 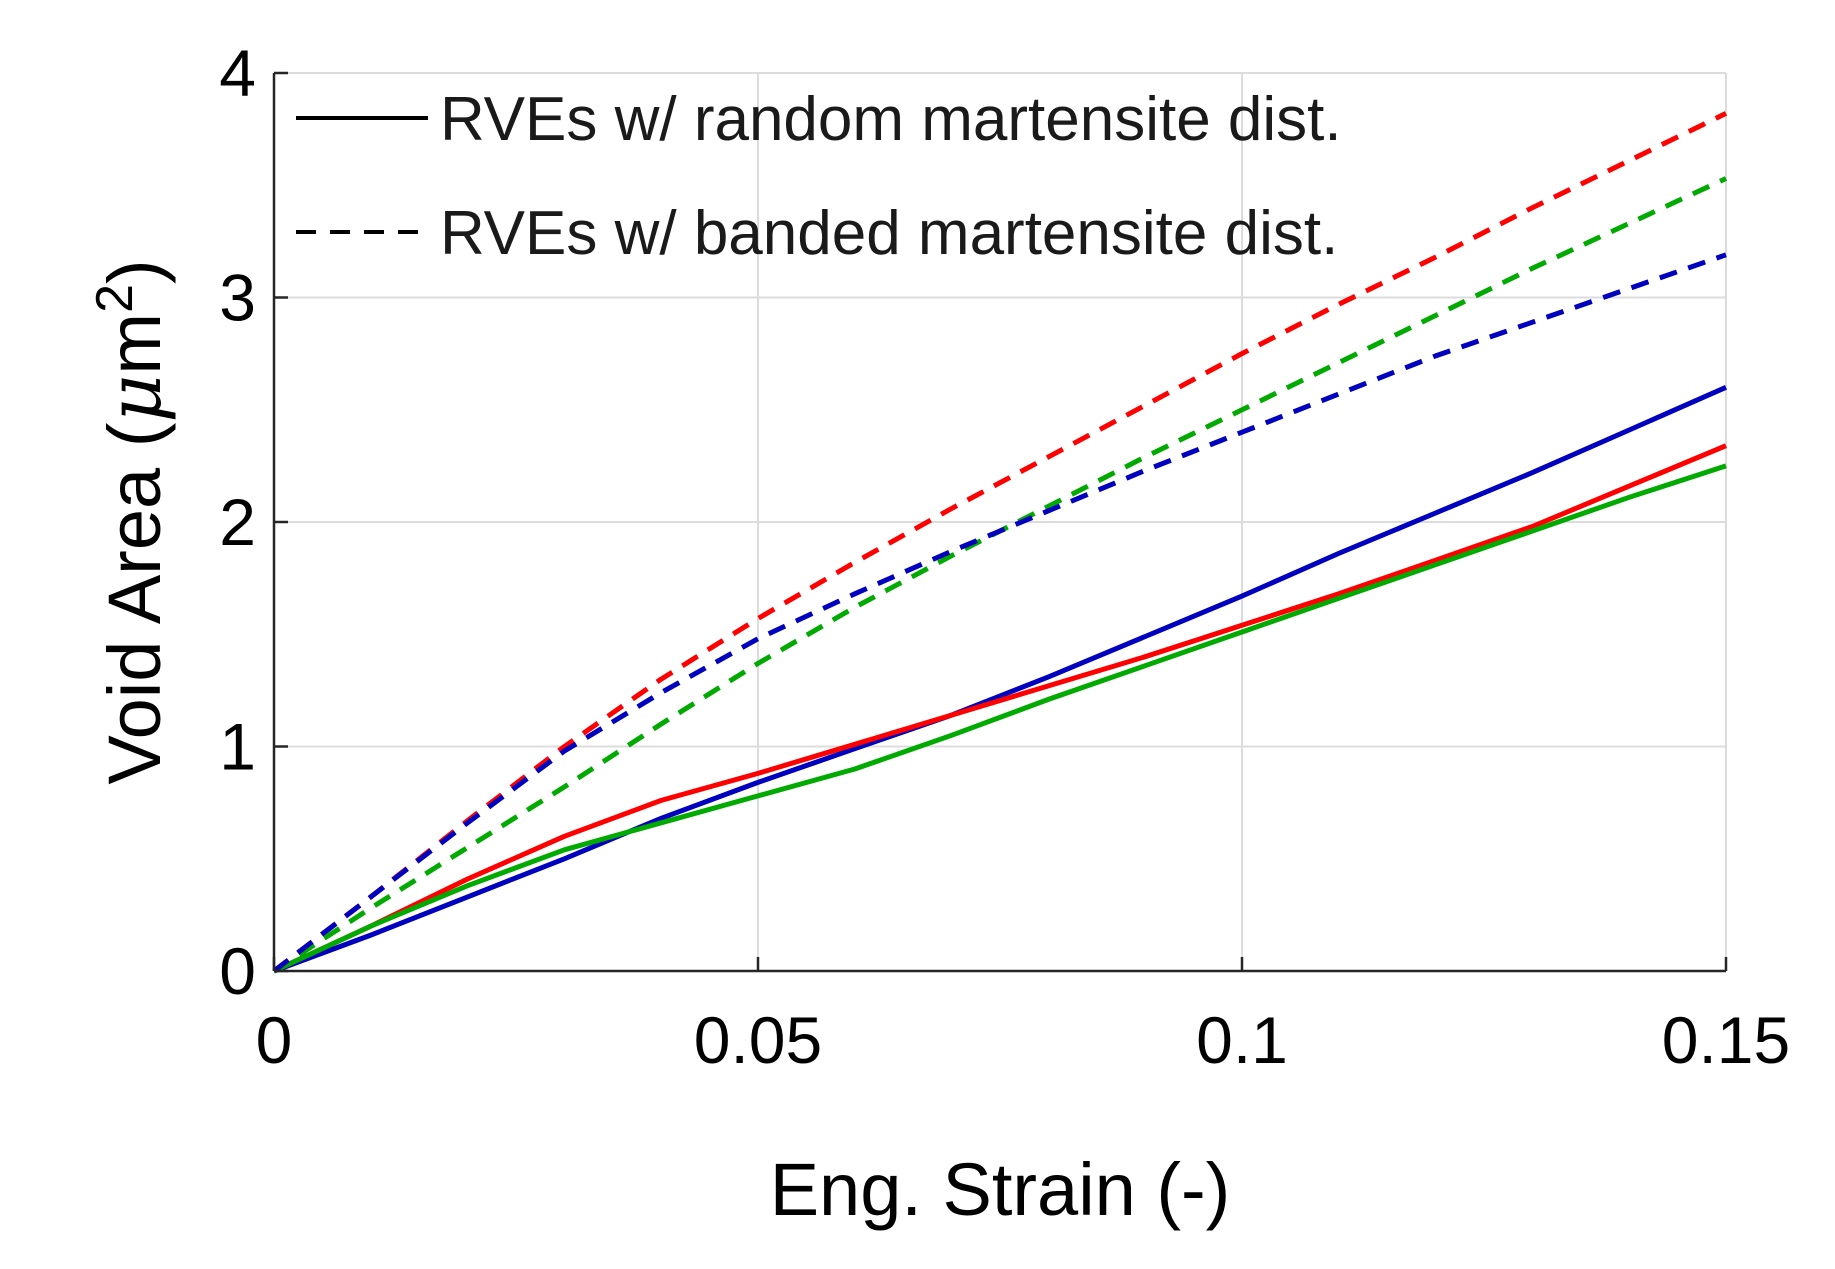 What do you see at coordinates (237, 73) in the screenshot?
I see `y-tick-label-4: 4` at bounding box center [237, 73].